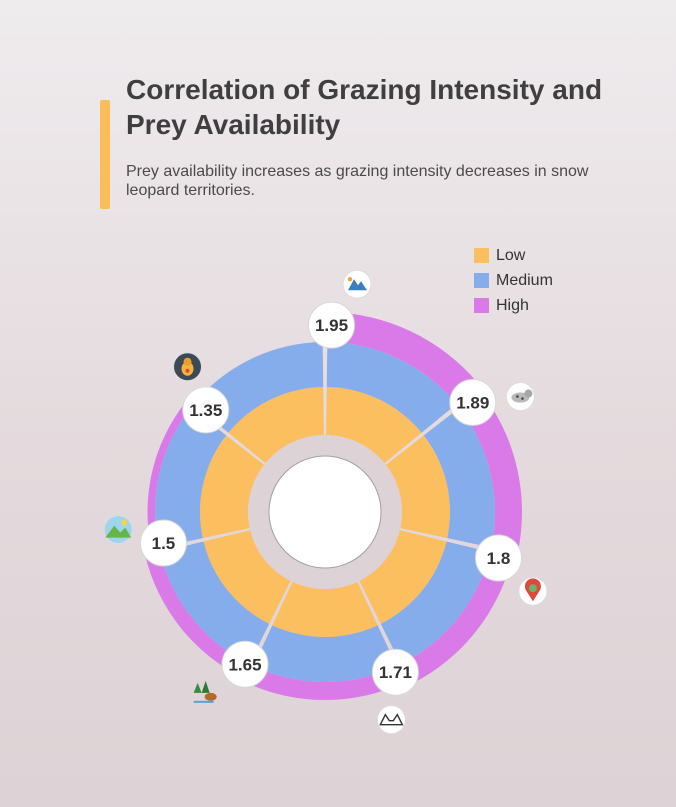 The height and width of the screenshot is (807, 676). Describe the element at coordinates (357, 284) in the screenshot. I see `mountain-icon` at that location.